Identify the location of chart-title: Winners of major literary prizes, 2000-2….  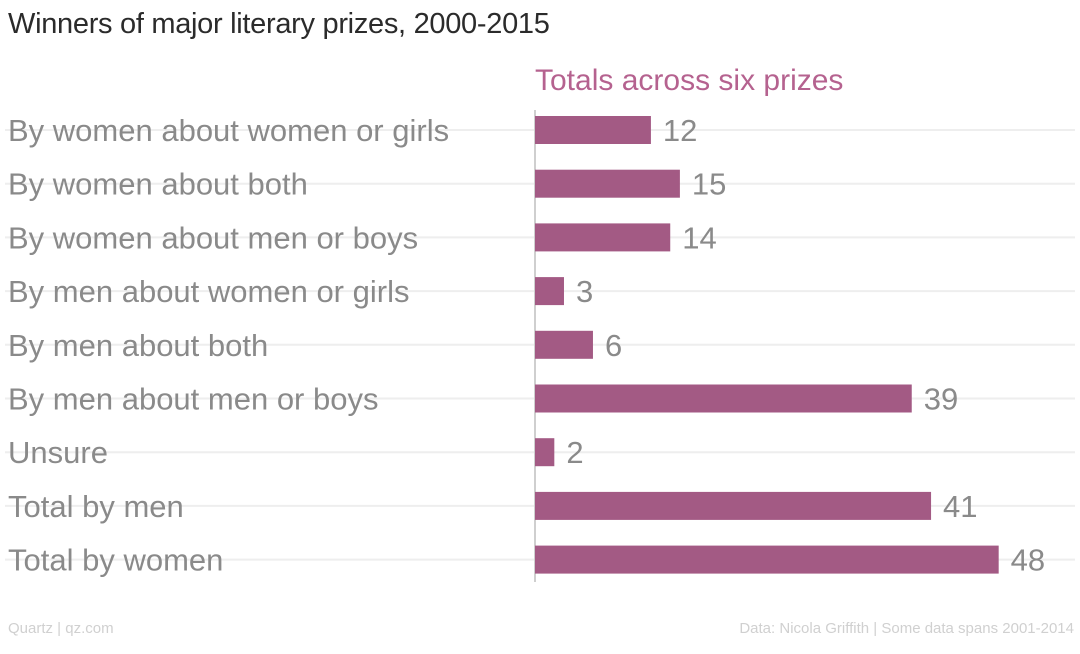
(279, 24).